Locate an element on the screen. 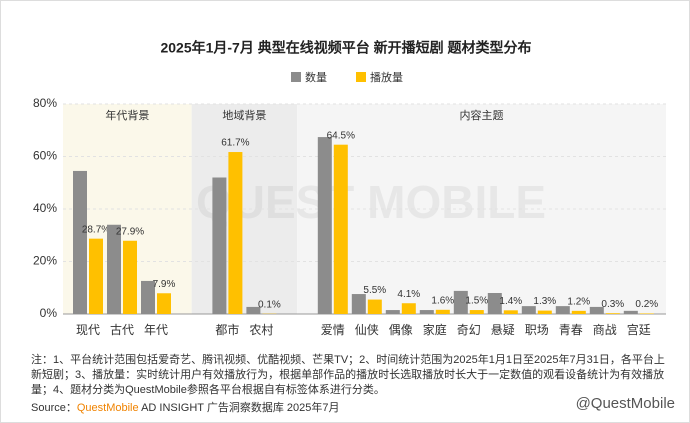 This screenshot has height=423, width=690. group-label: 内容主题 is located at coordinates (482, 115).